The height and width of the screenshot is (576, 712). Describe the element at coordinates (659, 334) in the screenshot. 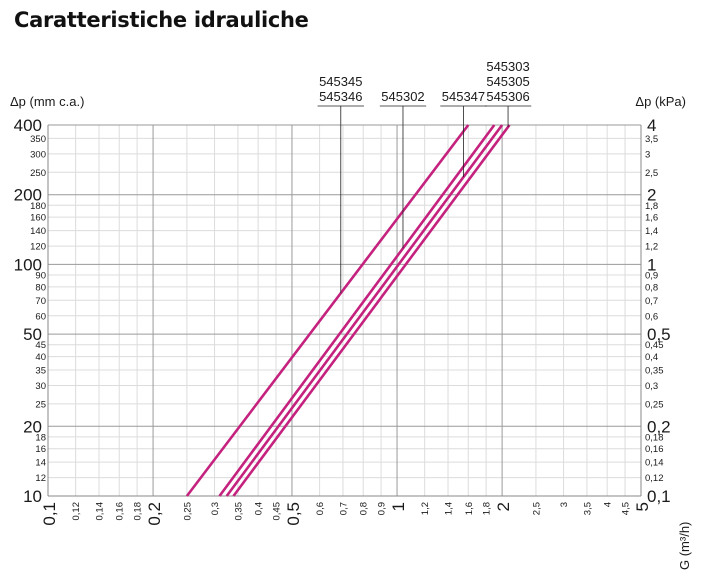

I see `y-tick-label-right: 0,5` at that location.